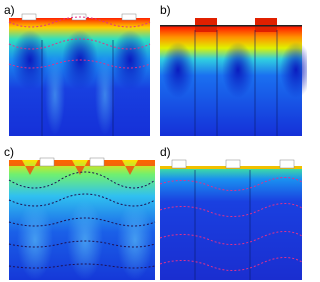  What do you see at coordinates (9, 152) in the screenshot?
I see `panel-label: c)` at bounding box center [9, 152].